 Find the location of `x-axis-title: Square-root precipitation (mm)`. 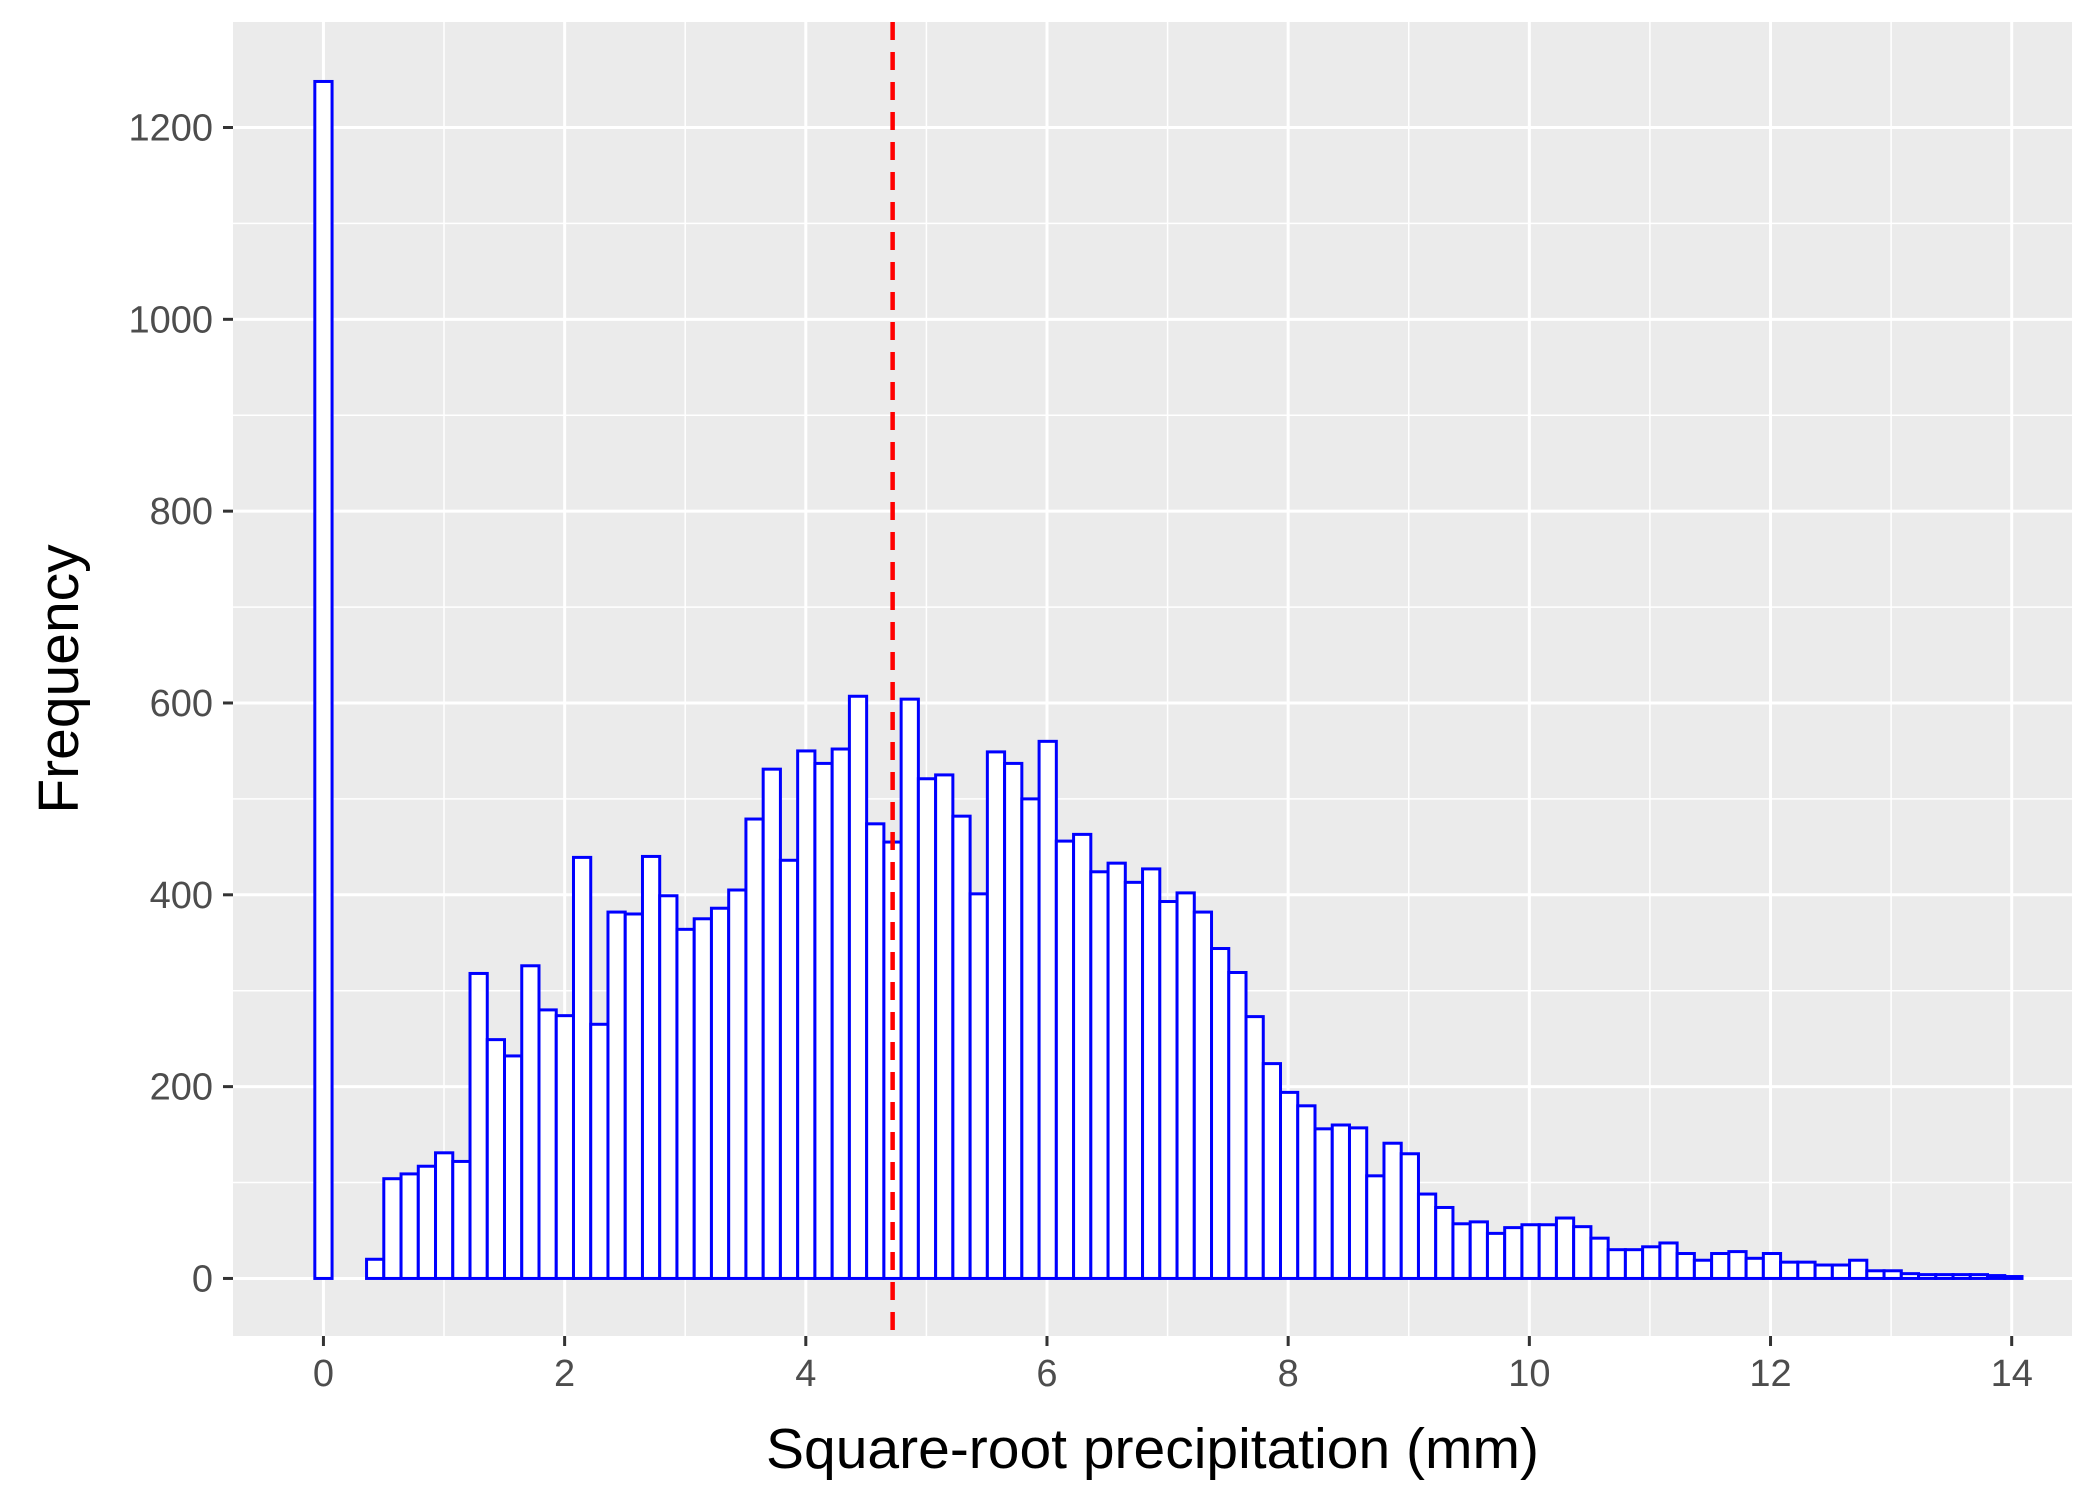

x-axis-title: Square-root precipitation (mm) is located at coordinates (1152, 1449).